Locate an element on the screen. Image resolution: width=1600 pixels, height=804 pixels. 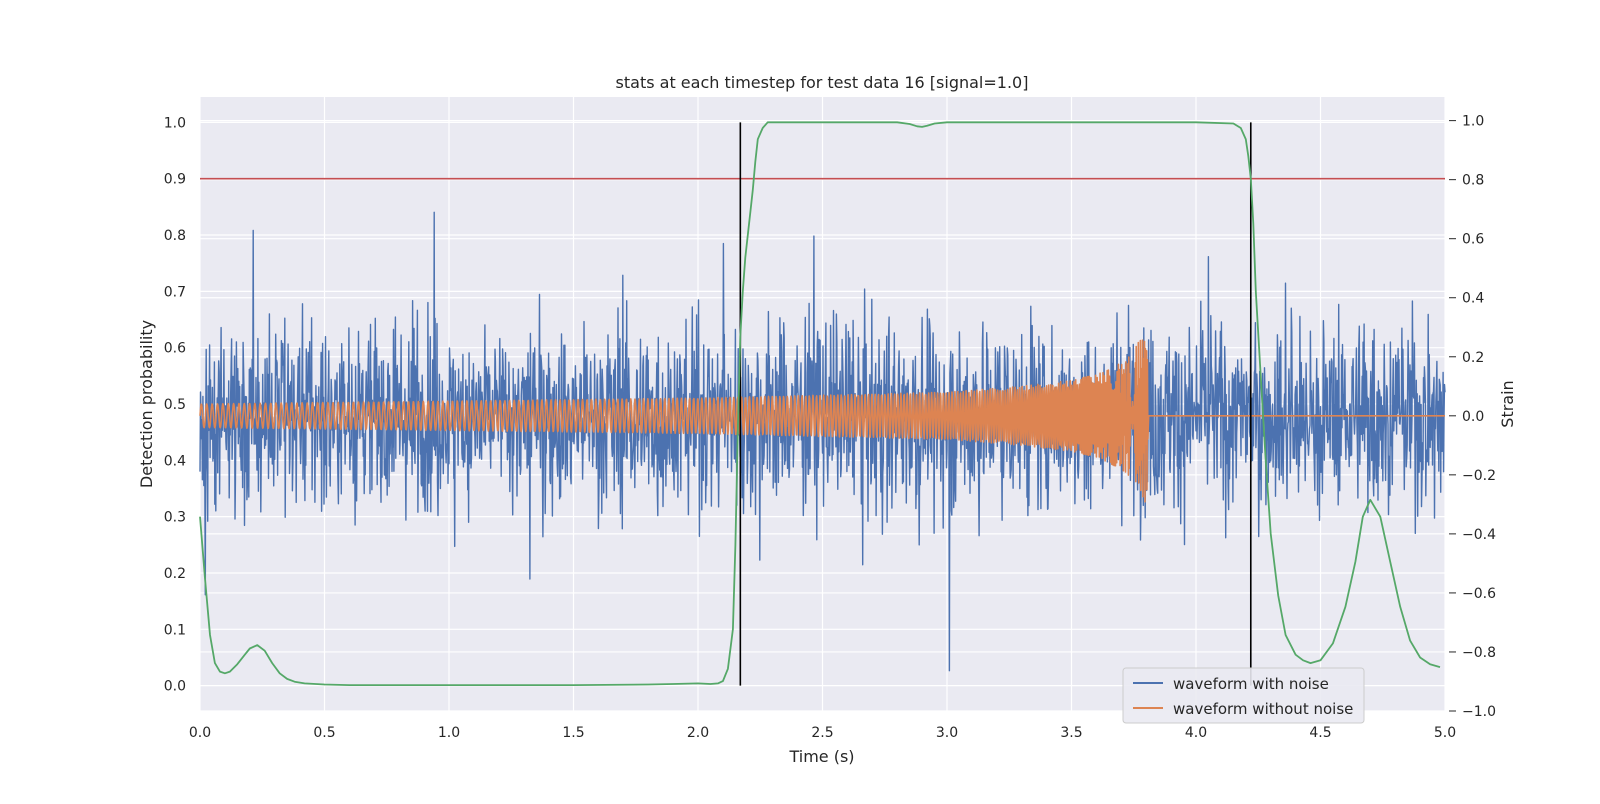
x-tick-label: 1.5 is located at coordinates (573, 733).